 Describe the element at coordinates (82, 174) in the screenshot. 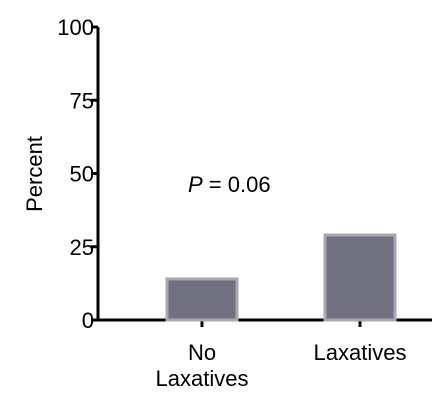

I see `y-tick-label: 50` at that location.